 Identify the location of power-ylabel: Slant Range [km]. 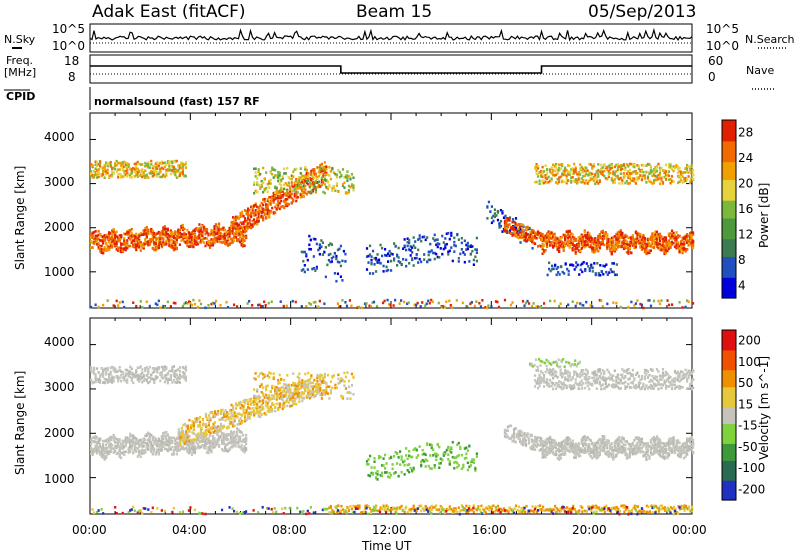
(20, 218).